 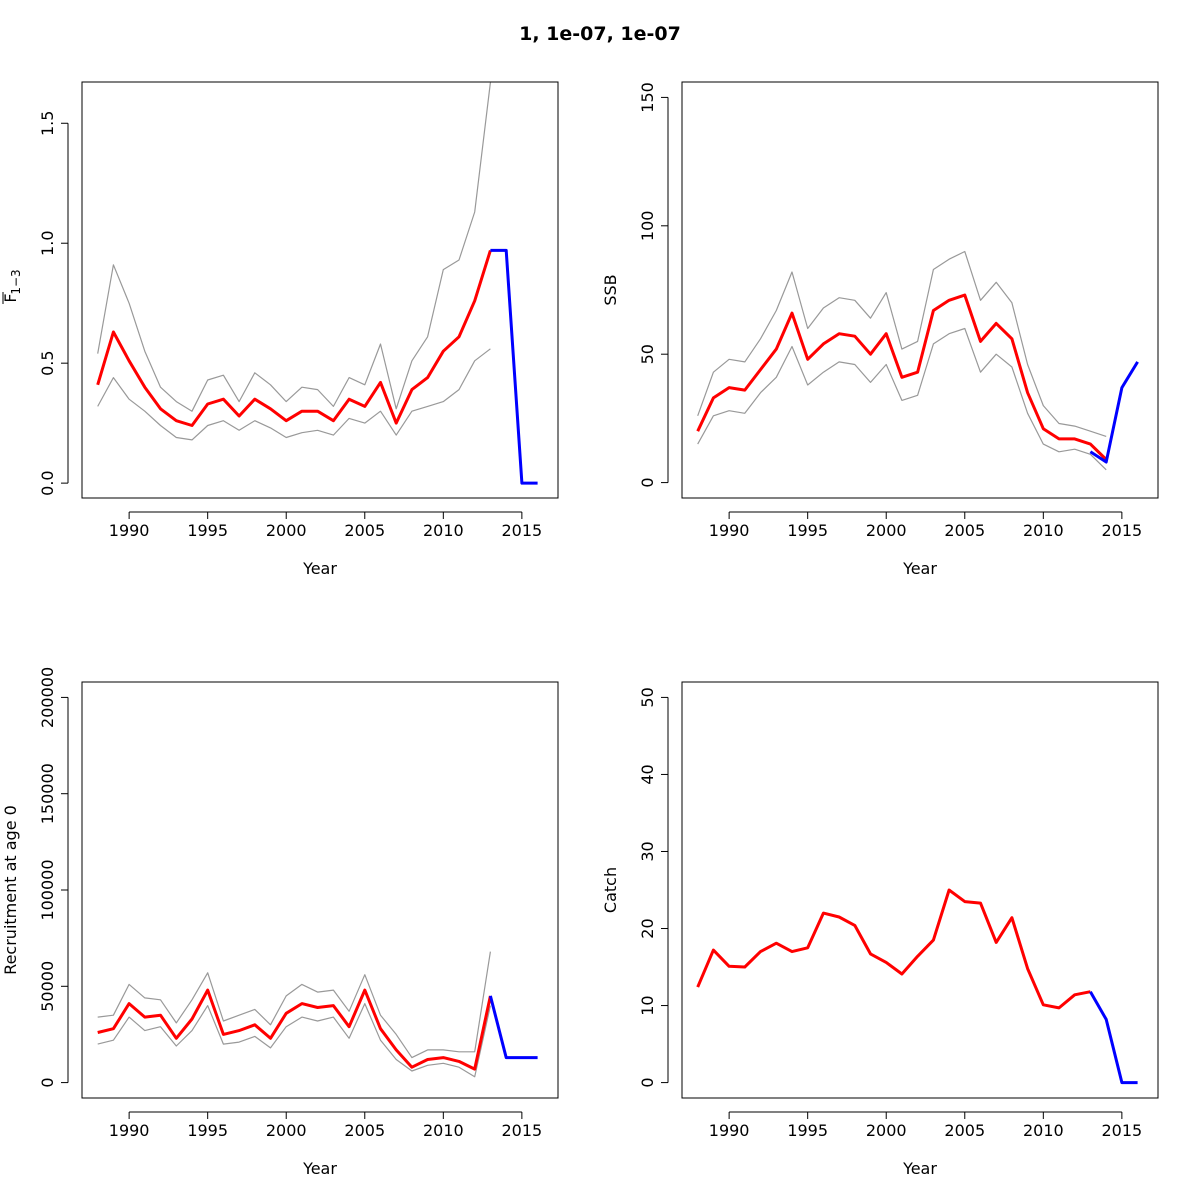 What do you see at coordinates (647, 851) in the screenshot?
I see `y-tick-label: 30` at bounding box center [647, 851].